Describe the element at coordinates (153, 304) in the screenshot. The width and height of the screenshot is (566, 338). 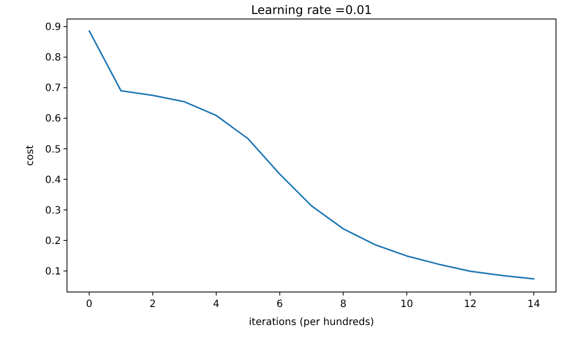
I see `x-tick-label: 2` at that location.